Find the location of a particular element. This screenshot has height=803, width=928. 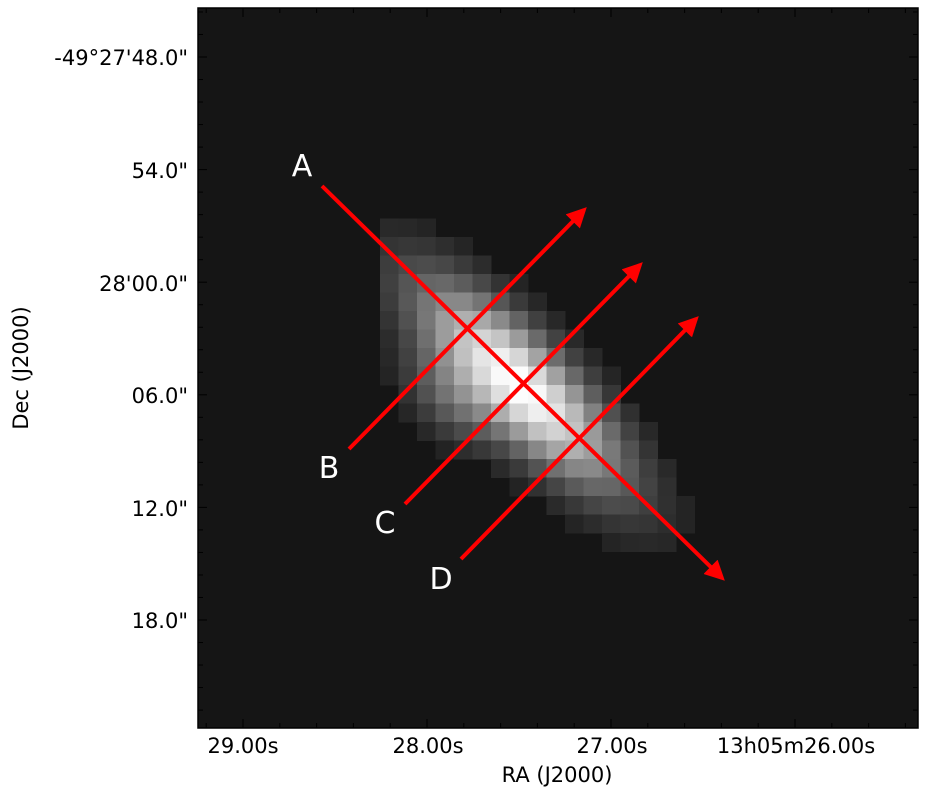

x-tick-label: 27.00s is located at coordinates (611, 746).